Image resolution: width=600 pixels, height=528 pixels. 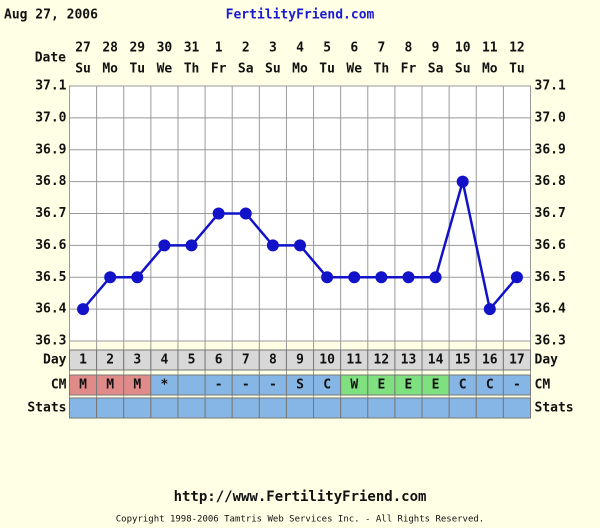 I want to click on cm-row-label: CM, so click(x=59, y=385).